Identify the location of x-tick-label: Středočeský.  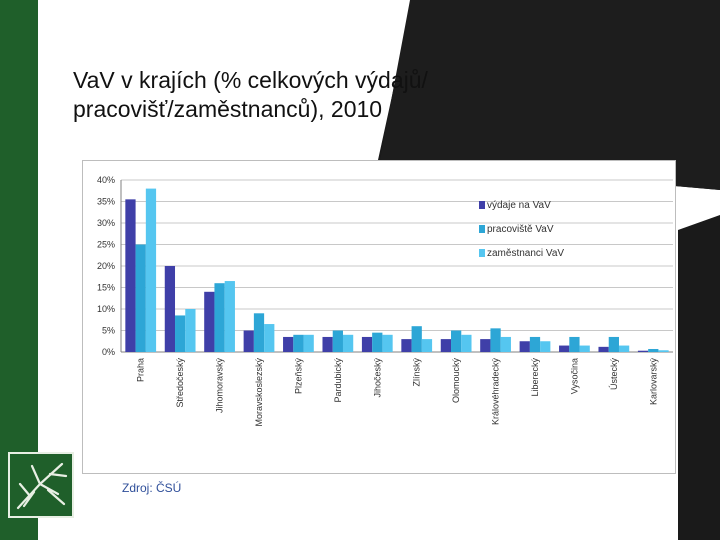
(180, 383).